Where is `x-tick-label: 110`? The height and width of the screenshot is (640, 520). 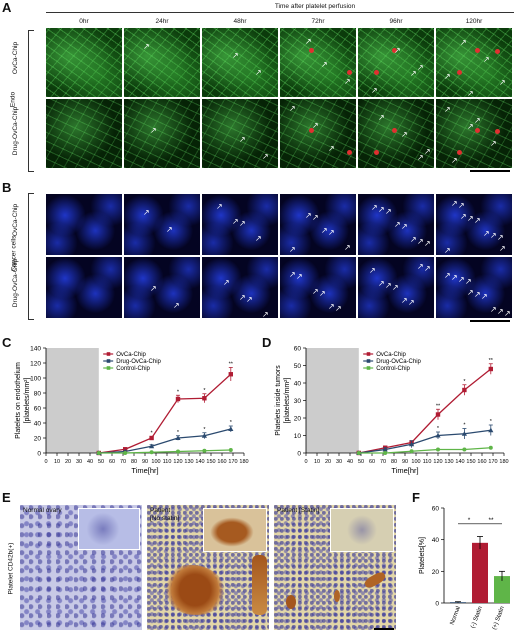
x-tick-label: 110 is located at coordinates (167, 462).